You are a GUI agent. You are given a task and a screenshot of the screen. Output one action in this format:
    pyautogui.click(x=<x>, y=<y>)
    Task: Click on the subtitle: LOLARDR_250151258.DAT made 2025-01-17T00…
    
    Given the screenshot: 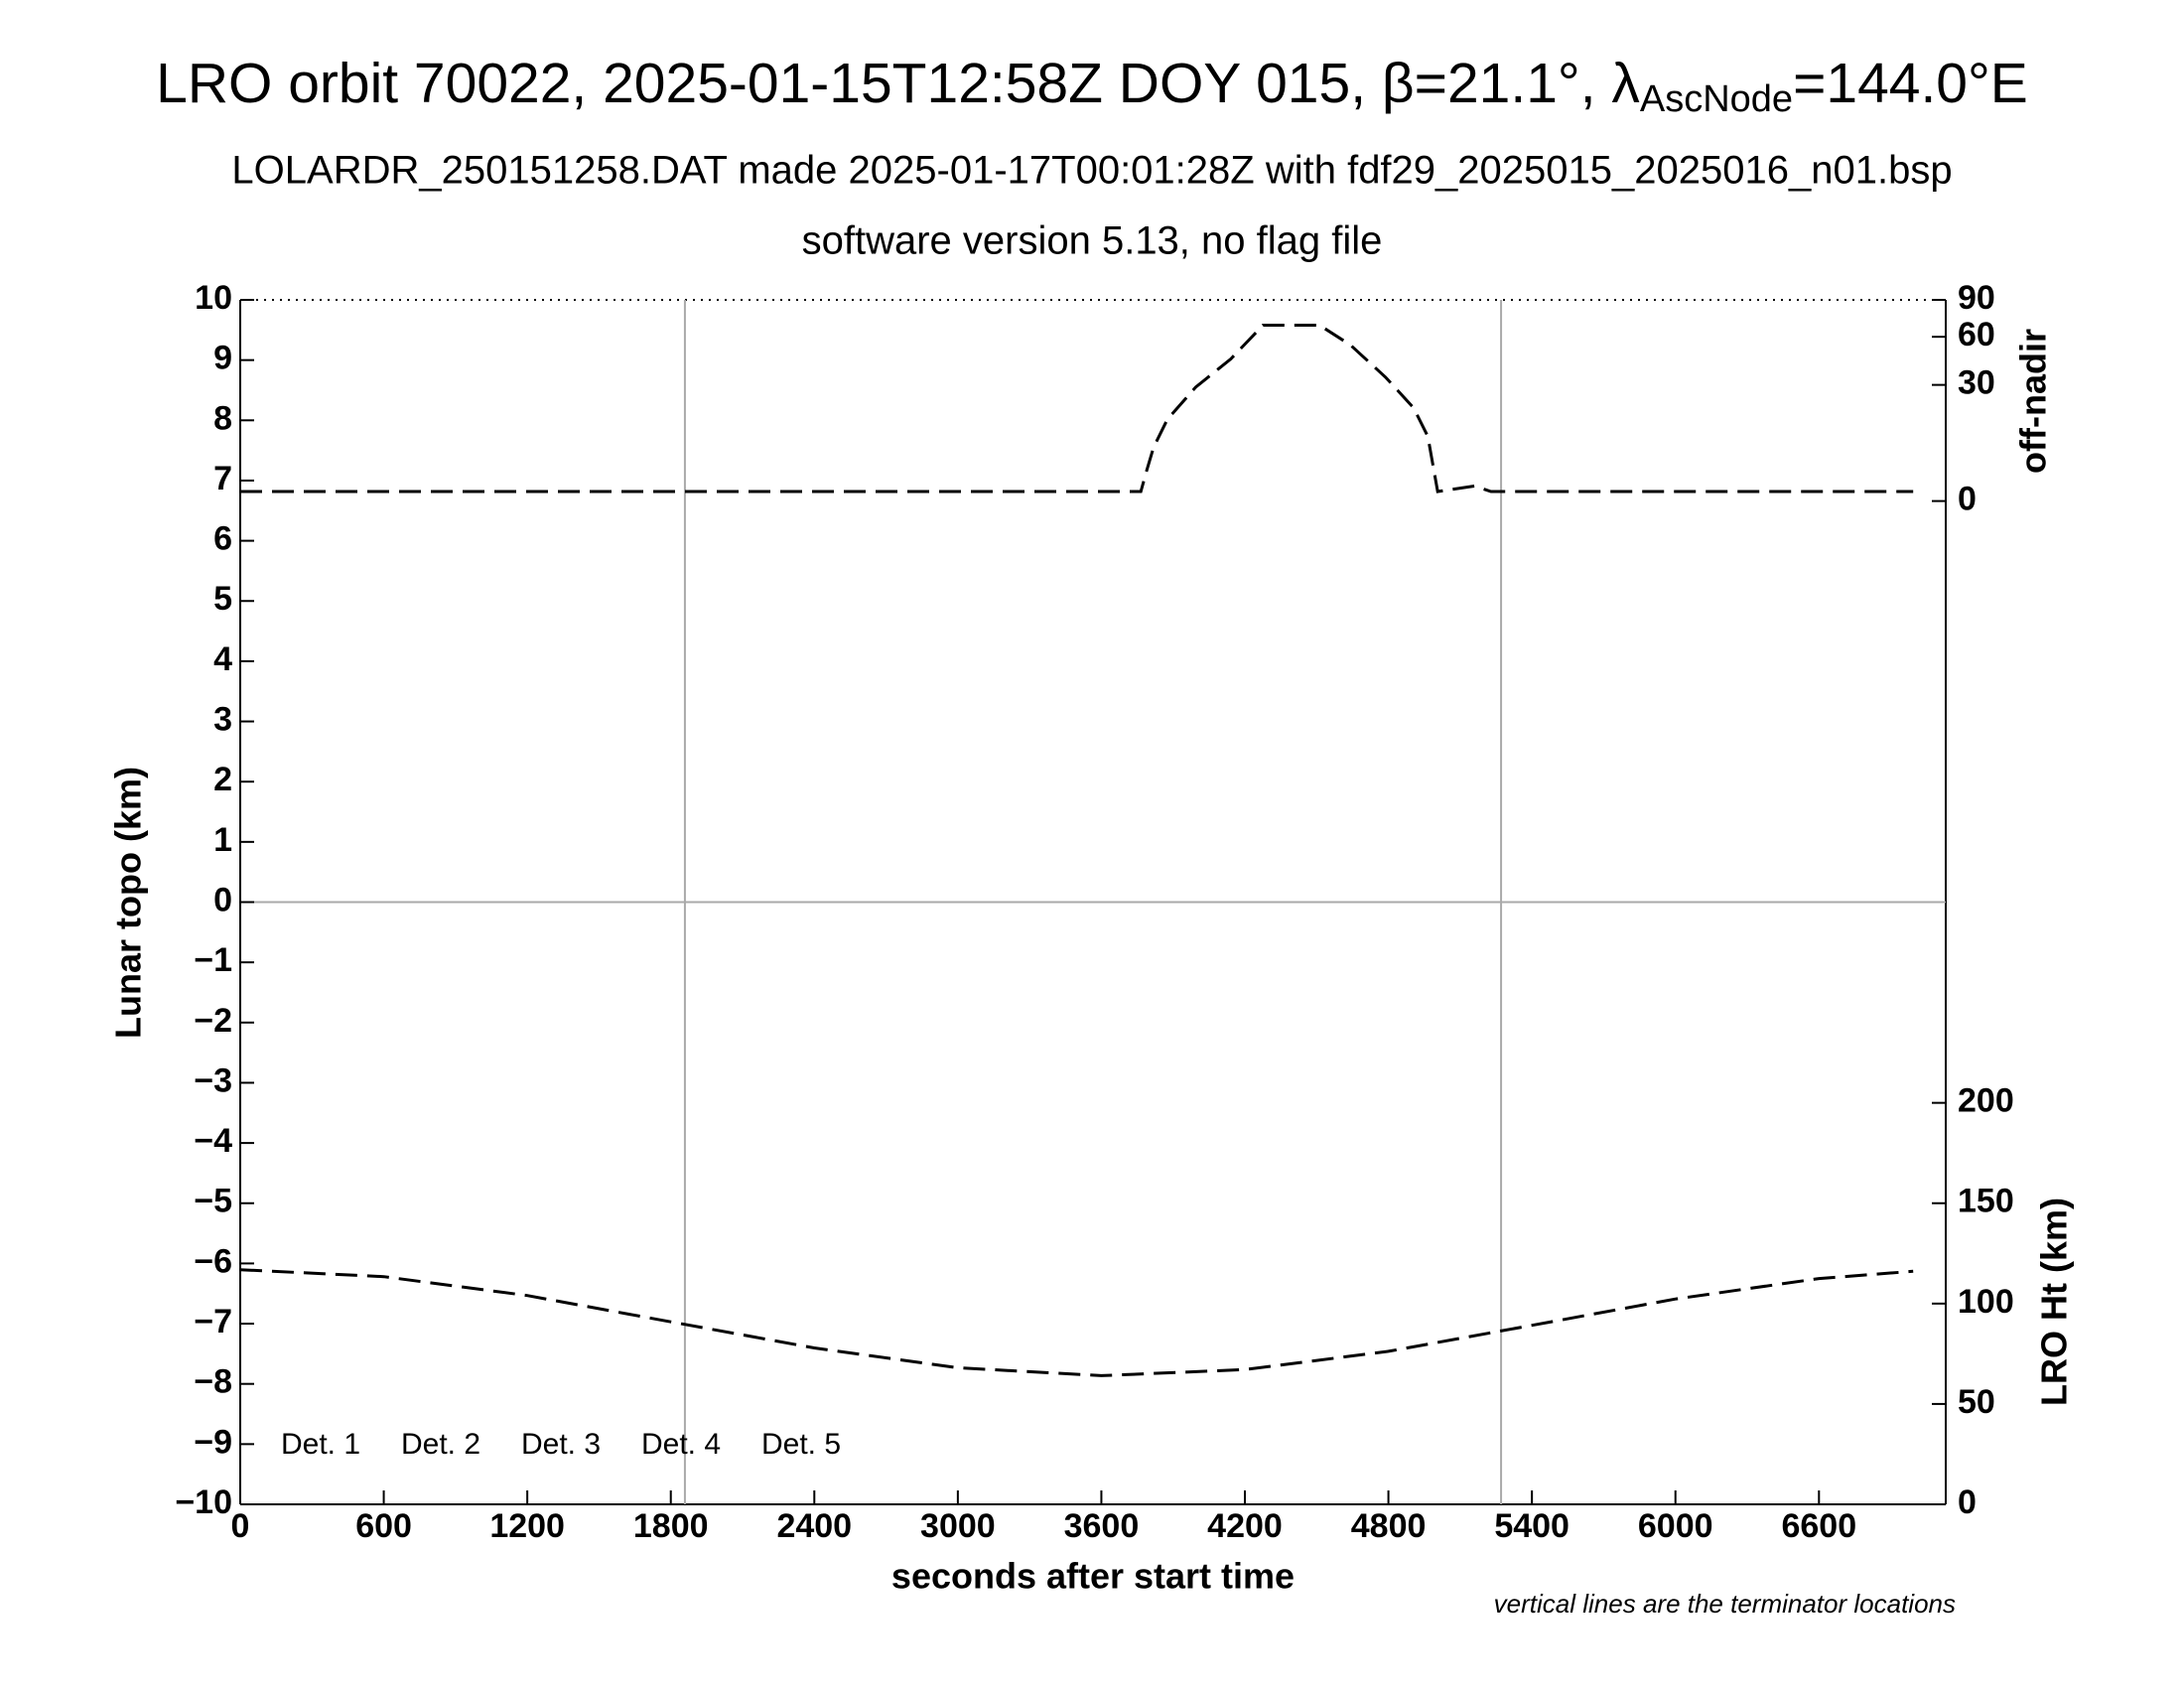 What is the action you would take?
    pyautogui.click(x=1091, y=171)
    